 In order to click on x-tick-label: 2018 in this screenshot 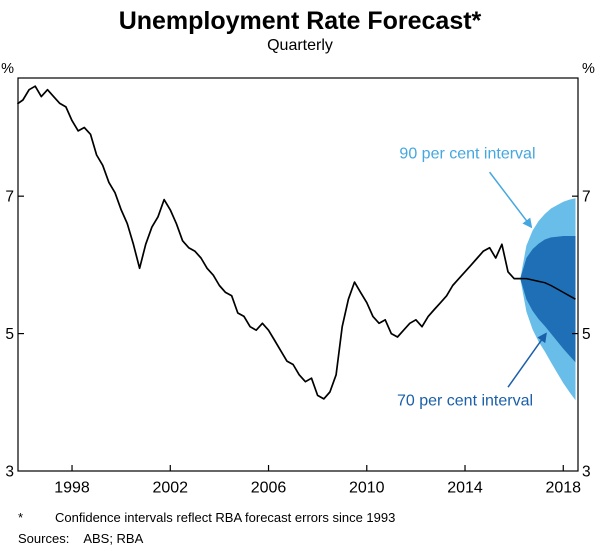, I will do `click(563, 488)`.